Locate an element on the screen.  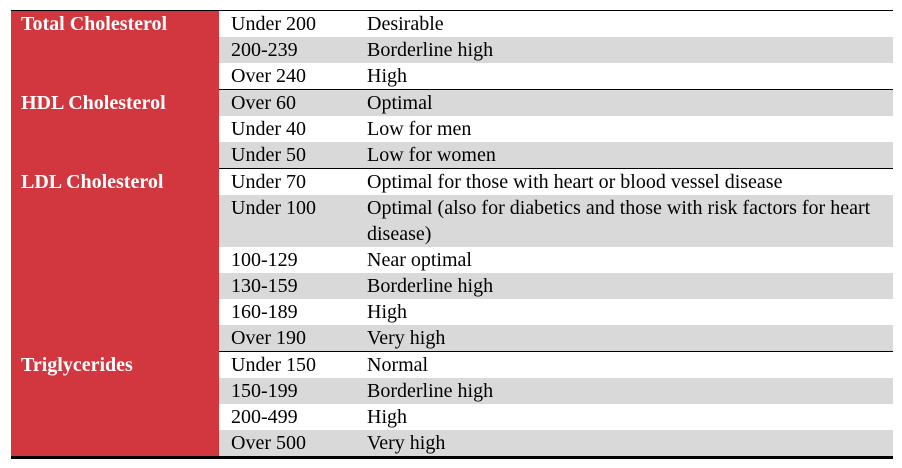
meaning-cell: Low for women is located at coordinates (624, 155).